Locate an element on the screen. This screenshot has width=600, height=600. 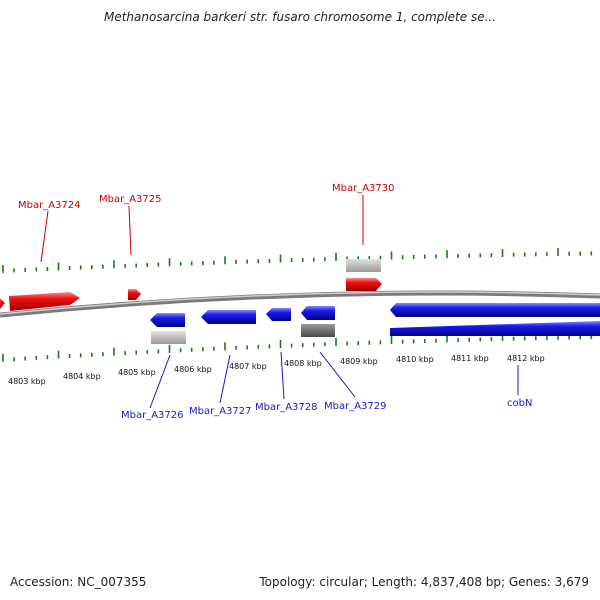
callout-line-mbar-a3729 is located at coordinates (337, 374).